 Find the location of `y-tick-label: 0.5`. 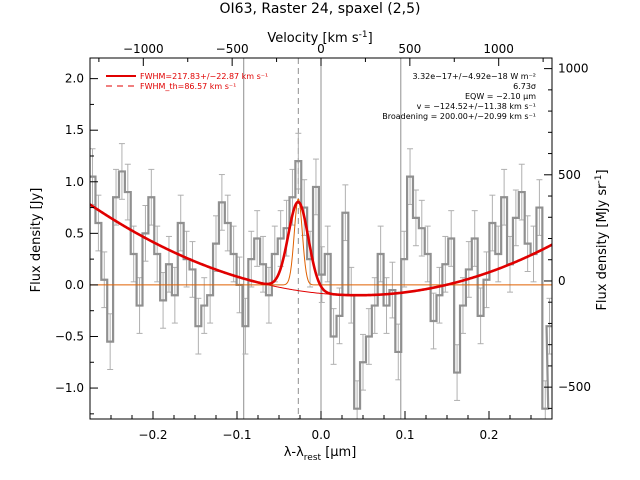

y-tick-label: 0.5 is located at coordinates (74, 233).